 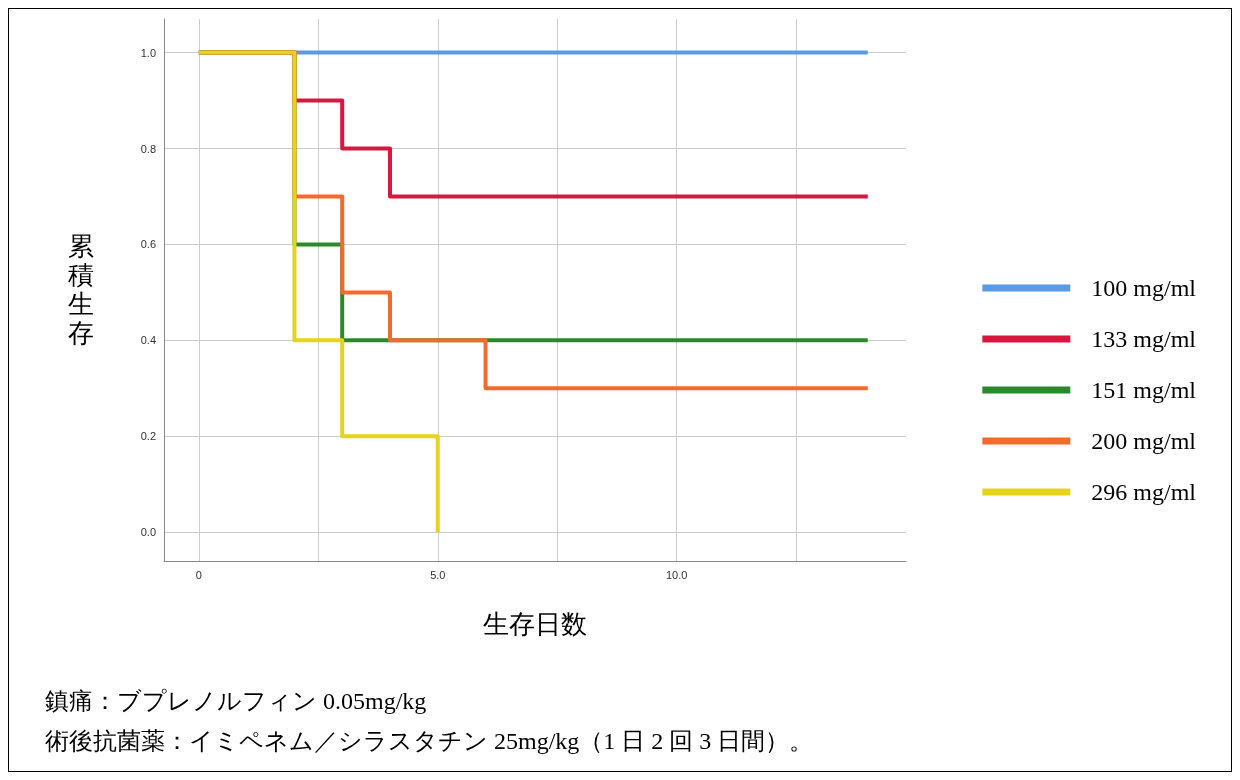 What do you see at coordinates (148, 244) in the screenshot?
I see `y-tick-label: 0.6` at bounding box center [148, 244].